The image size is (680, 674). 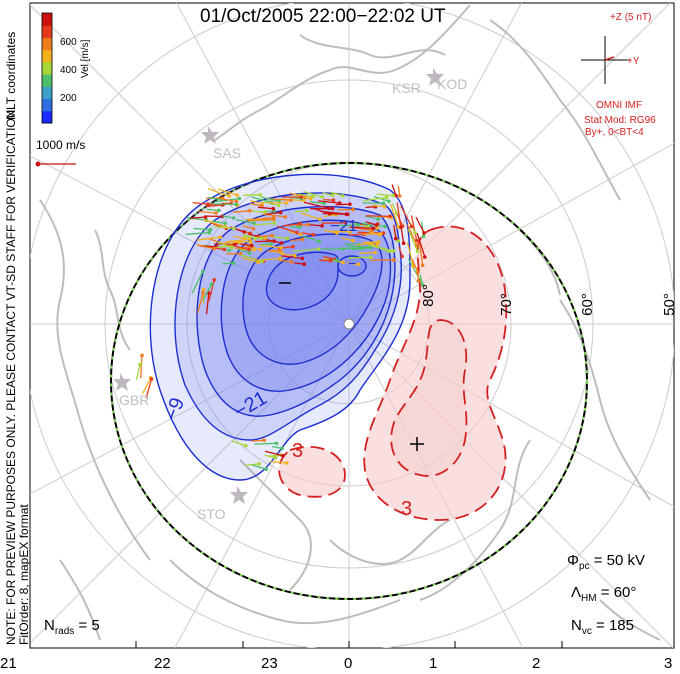 What do you see at coordinates (435, 373) in the screenshot?
I see `positive-contour-outer` at bounding box center [435, 373].